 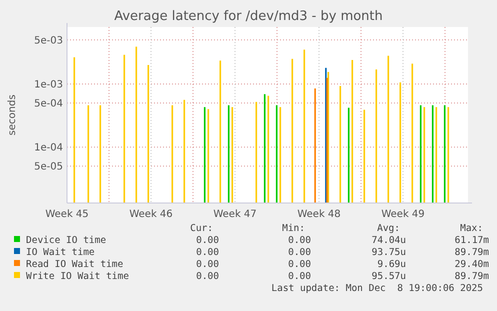 I want to click on legend-label: Write IO Wait time, so click(x=78, y=276).